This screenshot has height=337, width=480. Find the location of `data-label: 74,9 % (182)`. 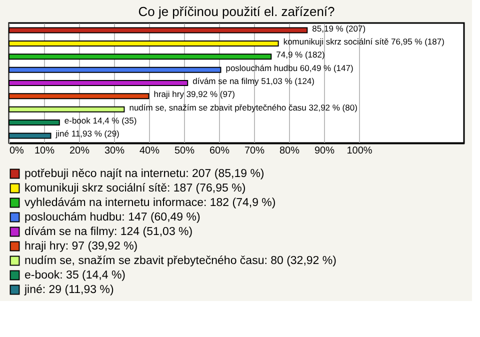

data-label: 74,9 % (182) is located at coordinates (300, 55).